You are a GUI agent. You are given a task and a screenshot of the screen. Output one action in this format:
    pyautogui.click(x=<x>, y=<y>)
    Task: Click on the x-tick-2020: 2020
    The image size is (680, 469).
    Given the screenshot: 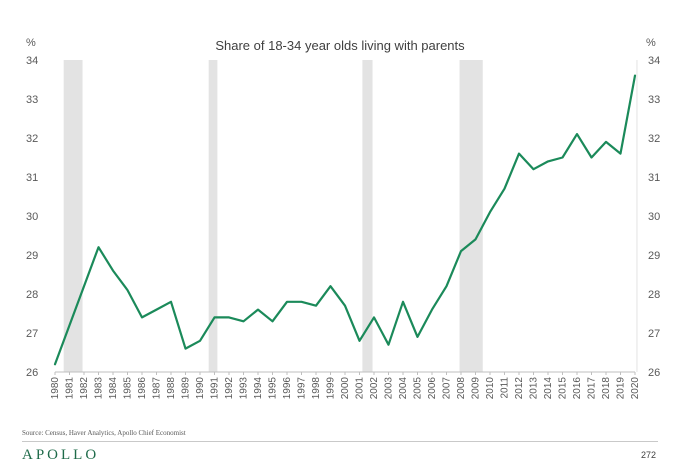 What is the action you would take?
    pyautogui.click(x=635, y=388)
    